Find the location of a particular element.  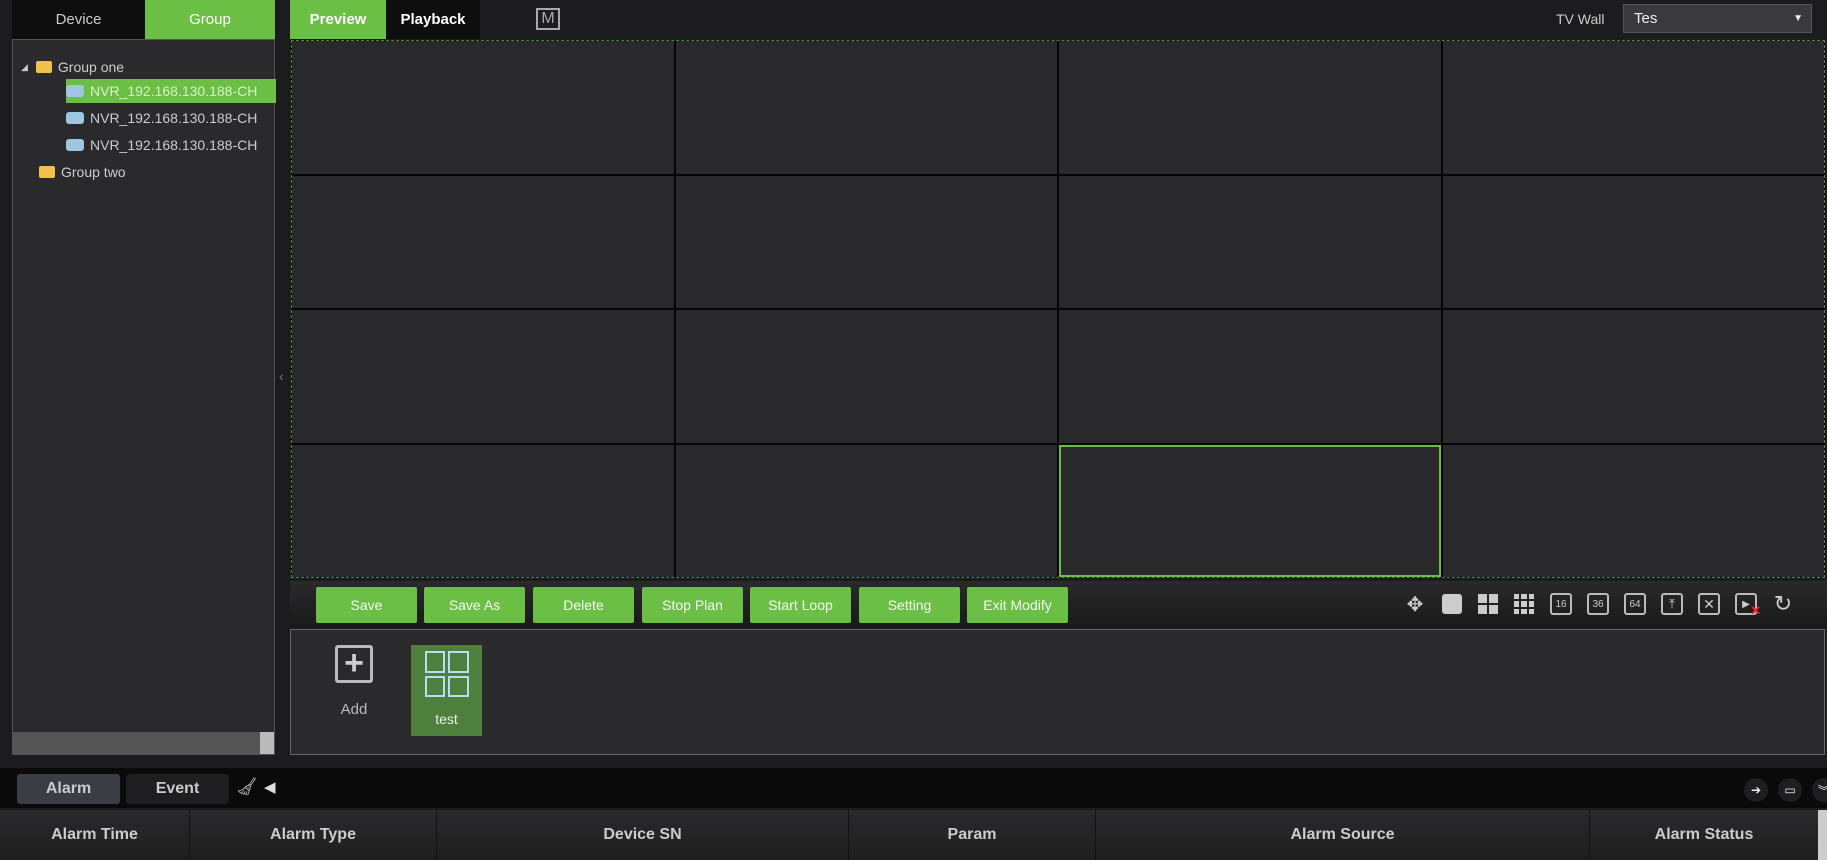

start-loop-button: Start Loop is located at coordinates (800, 605).